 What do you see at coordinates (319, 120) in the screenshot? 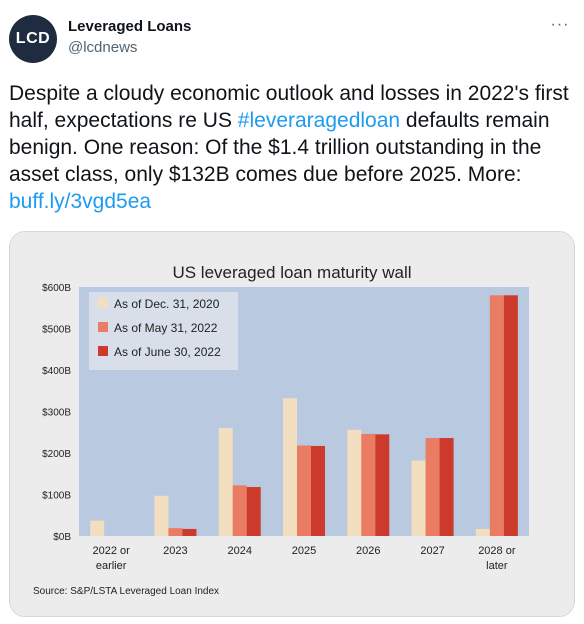
I see `hashtag-link: #leveraragedloan` at bounding box center [319, 120].